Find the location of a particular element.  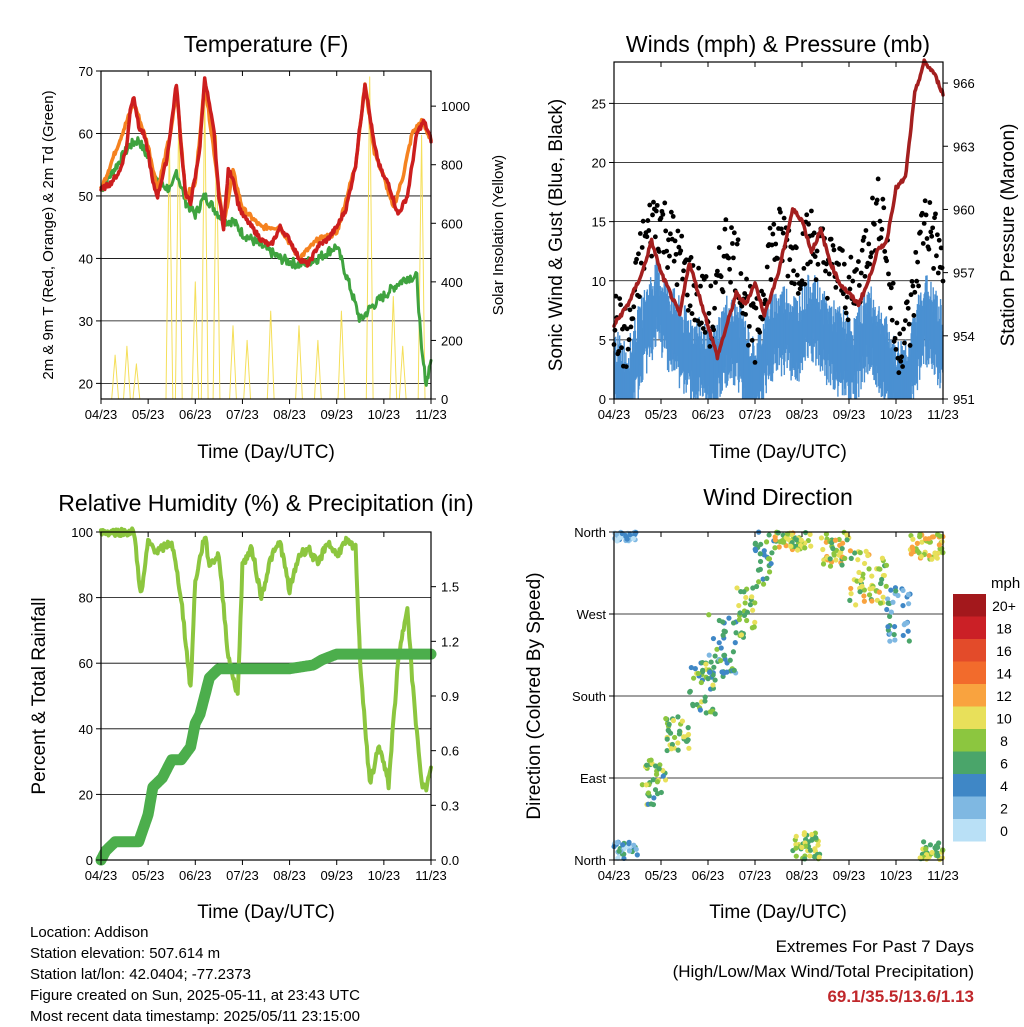

humidity-ytick-label: 80 is located at coordinates (86, 598).